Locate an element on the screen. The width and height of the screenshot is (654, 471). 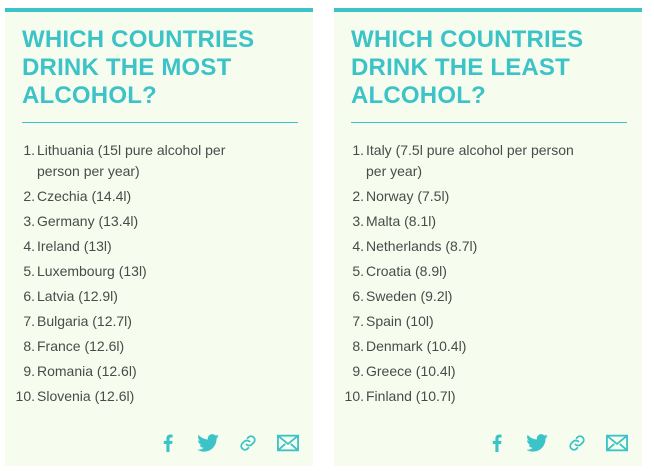
list-item: 7. Bulgaria (12.7l) is located at coordinates (77, 321).